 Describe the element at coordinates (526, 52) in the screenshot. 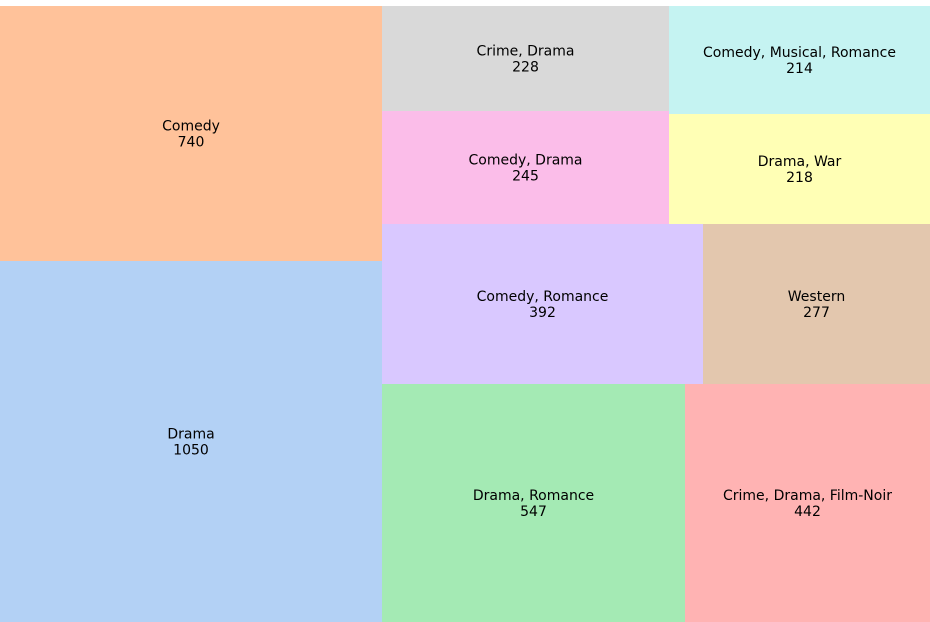

I see `treemap-label: Crime, Drama` at that location.